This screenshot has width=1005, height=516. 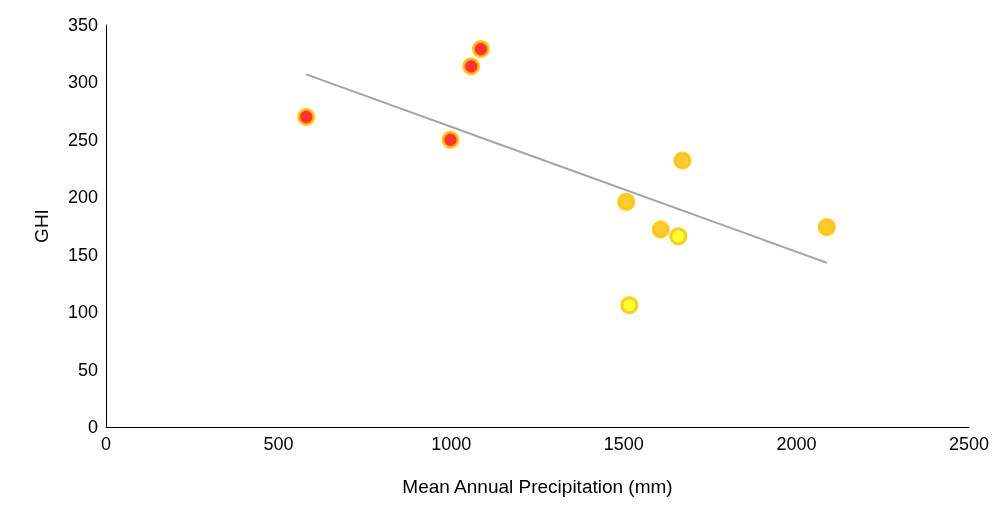 What do you see at coordinates (82, 82) in the screenshot?
I see `y-tick-label: 300` at bounding box center [82, 82].